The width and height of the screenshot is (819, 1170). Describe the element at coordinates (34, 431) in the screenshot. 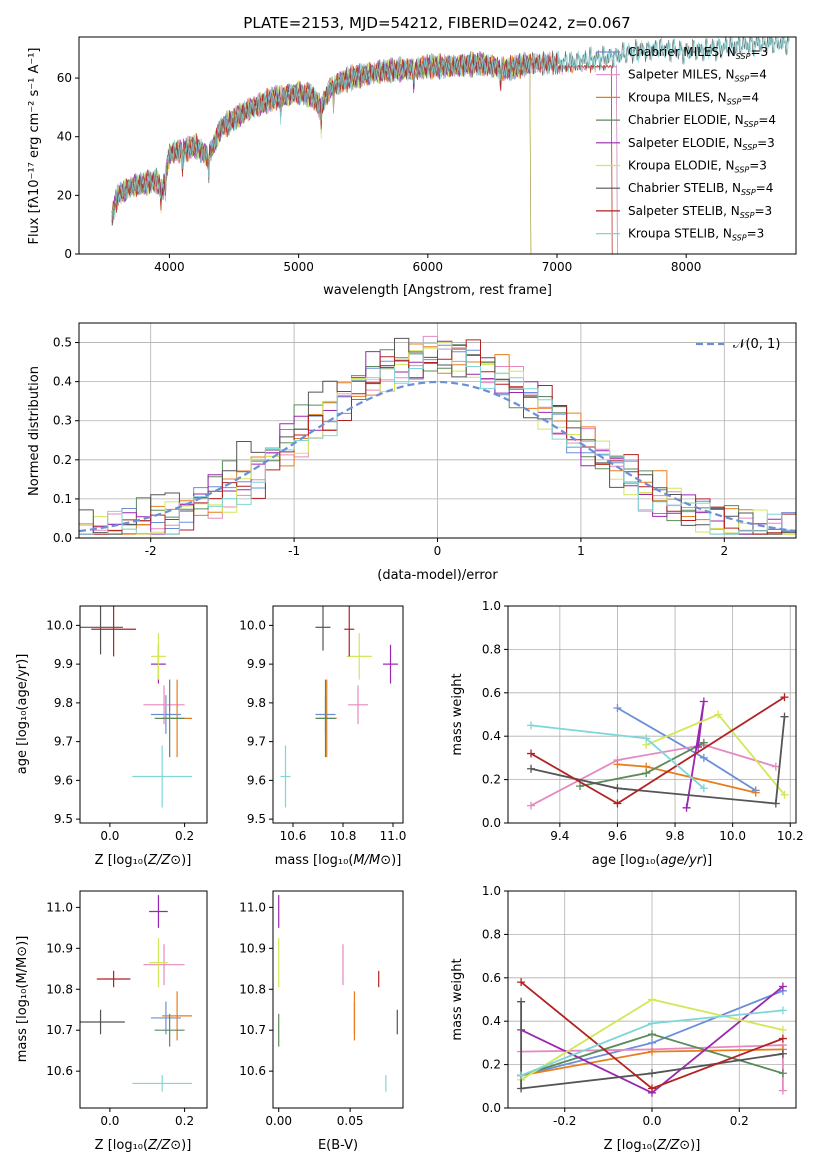

I see `y-axis-label: Normed distribution` at that location.